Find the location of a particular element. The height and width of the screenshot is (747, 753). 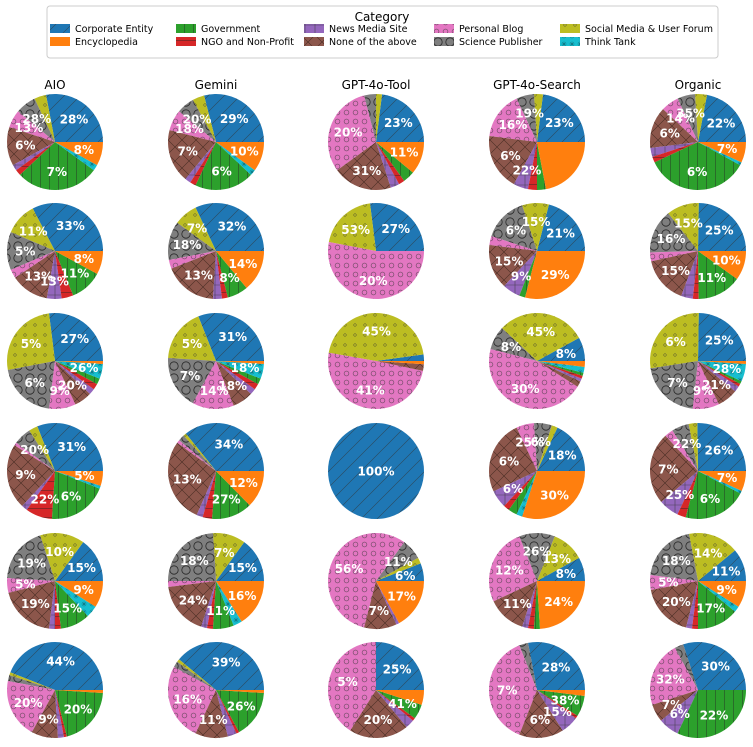

slice-percent-label: 30% is located at coordinates (715, 666).